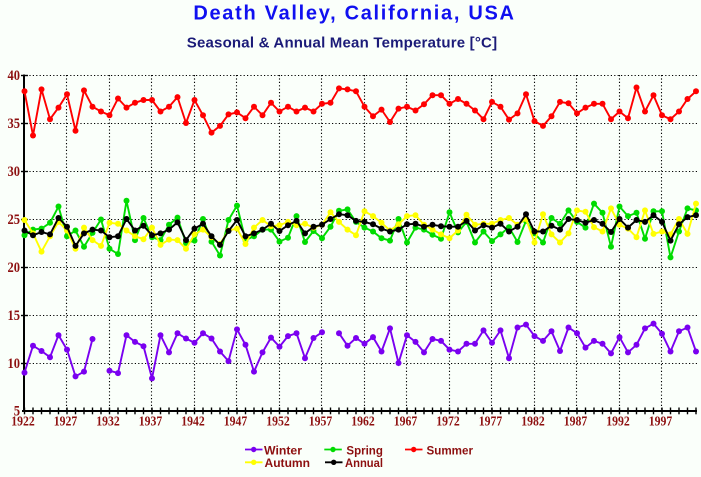  What do you see at coordinates (17, 411) in the screenshot?
I see `svg-text: 5` at bounding box center [17, 411].